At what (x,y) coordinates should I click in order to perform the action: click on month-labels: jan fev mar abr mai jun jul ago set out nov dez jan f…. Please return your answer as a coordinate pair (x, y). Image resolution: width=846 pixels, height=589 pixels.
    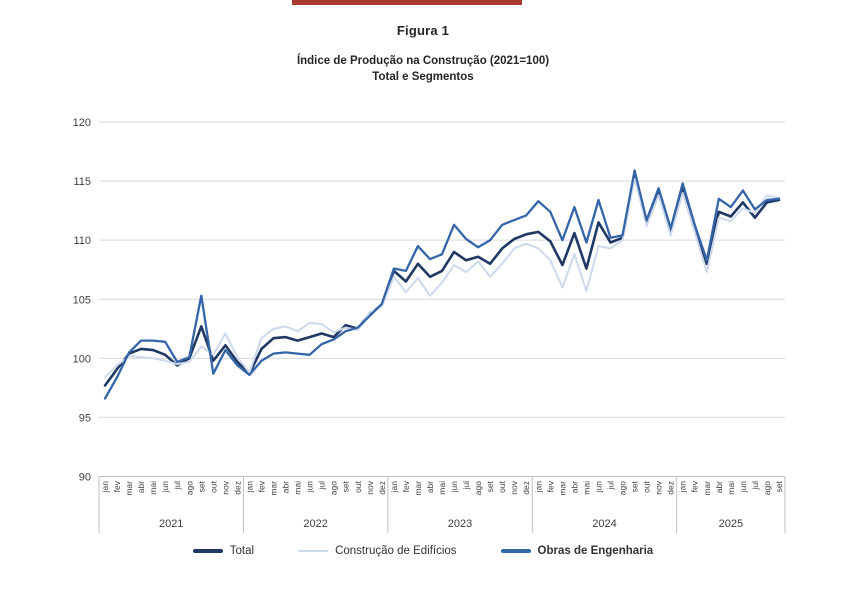
    Looking at the image, I should click on (442, 487).